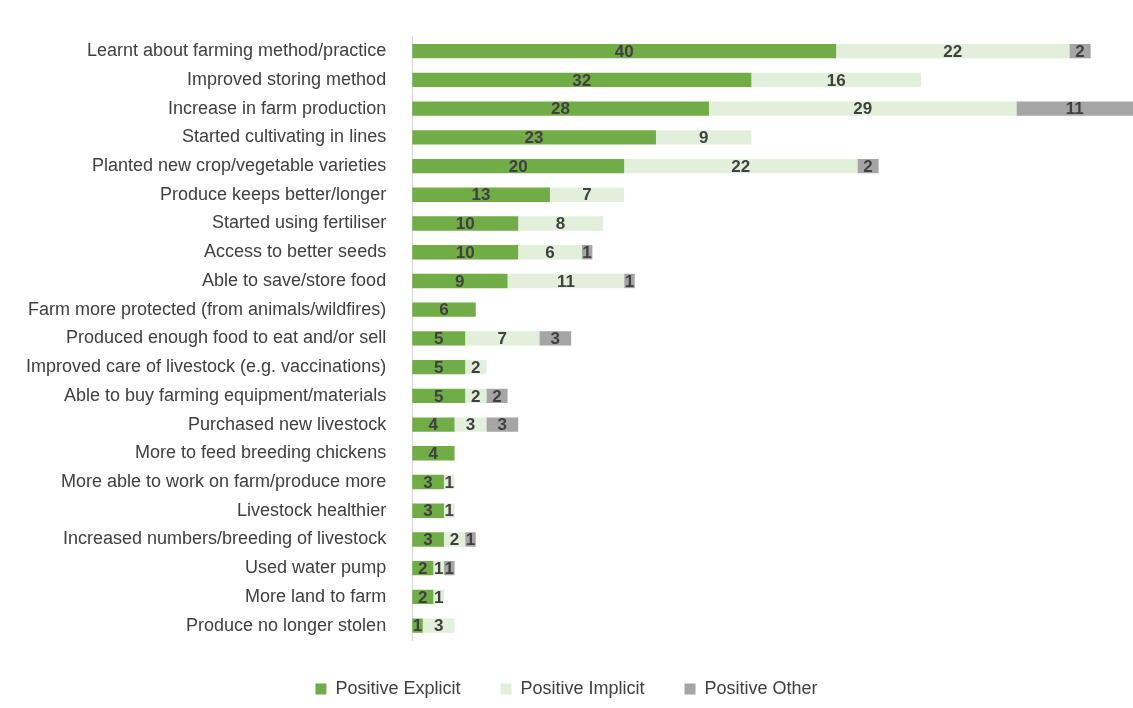 The image size is (1133, 708). I want to click on data-label: 40, so click(624, 51).